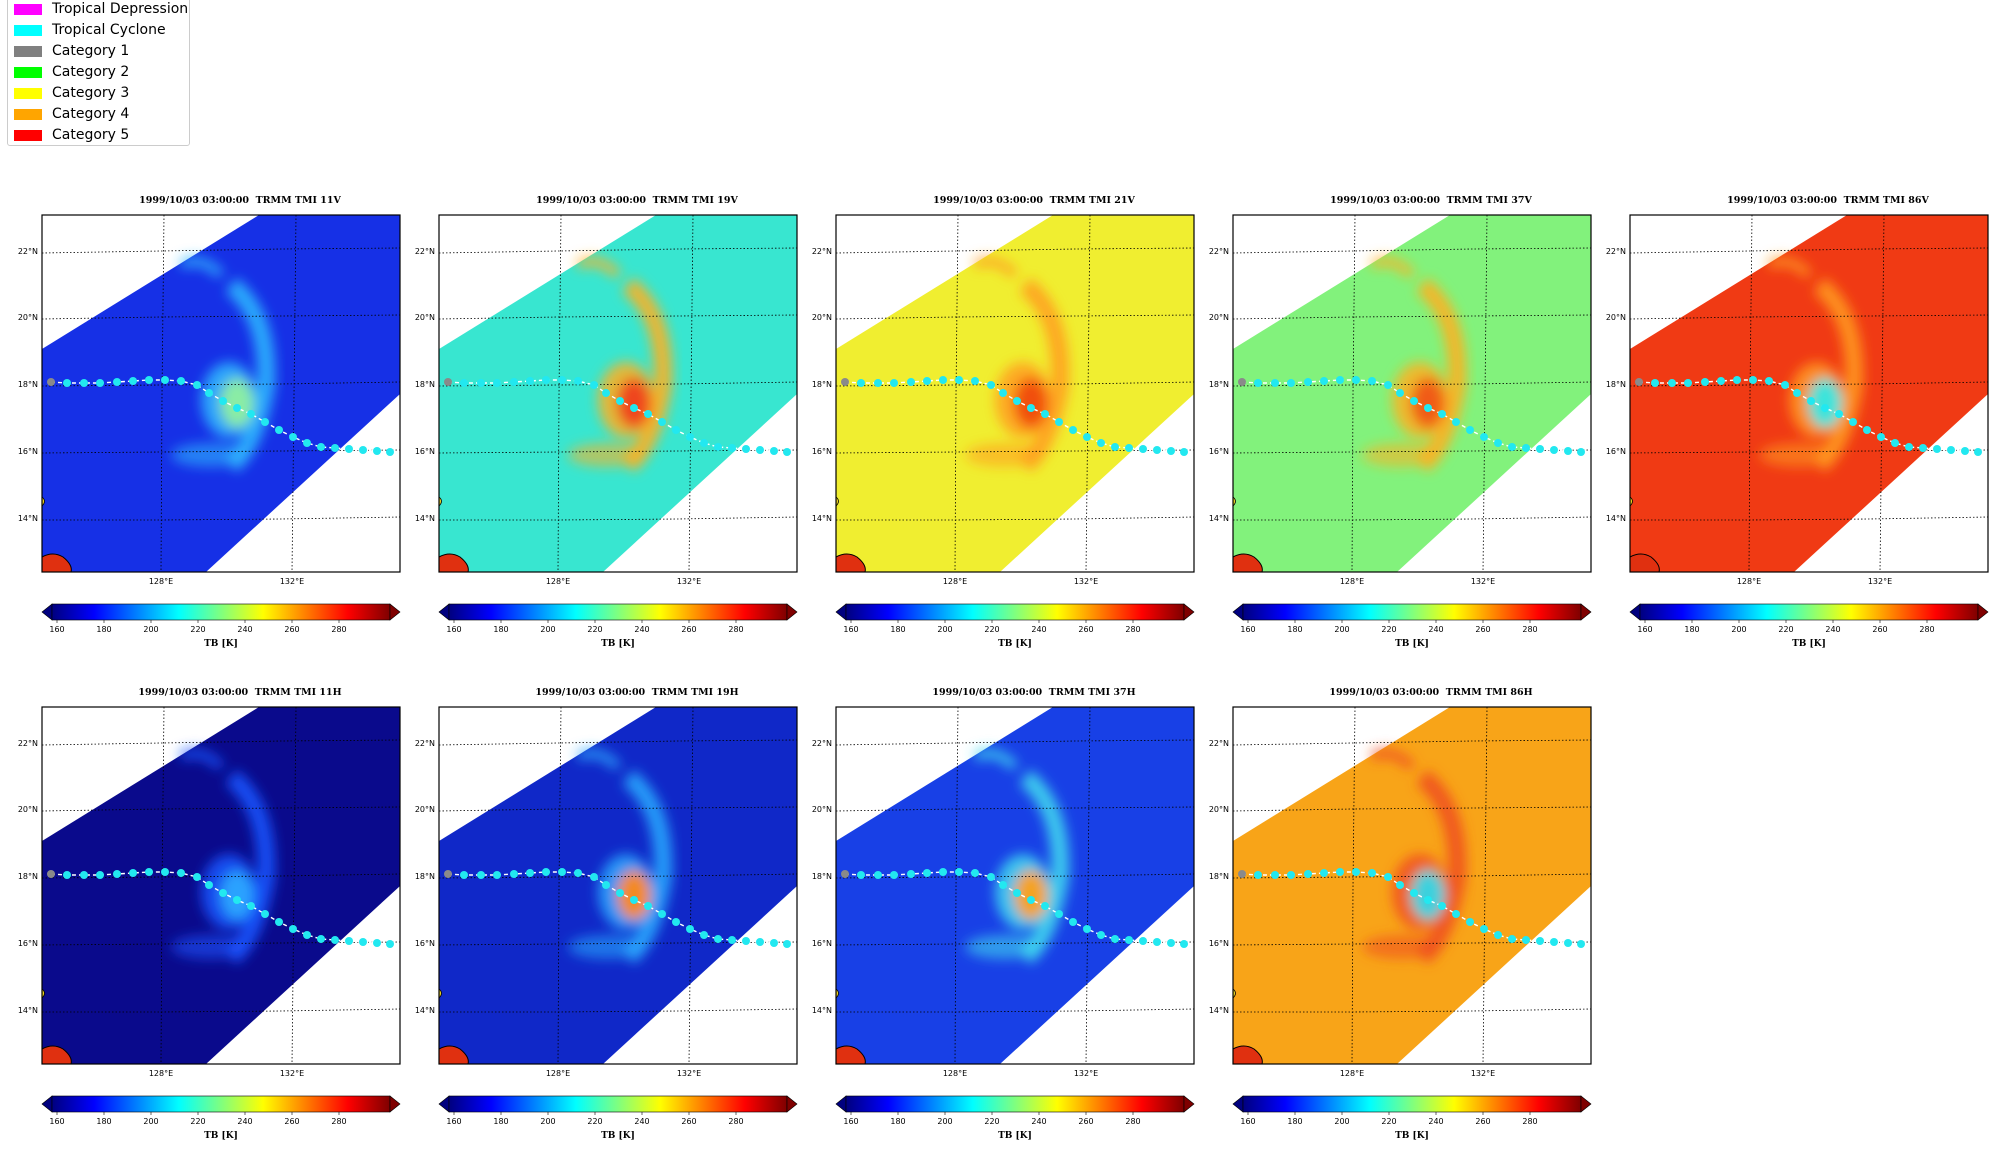  What do you see at coordinates (71, 93) in the screenshot?
I see `legend-item: Category 3` at bounding box center [71, 93].